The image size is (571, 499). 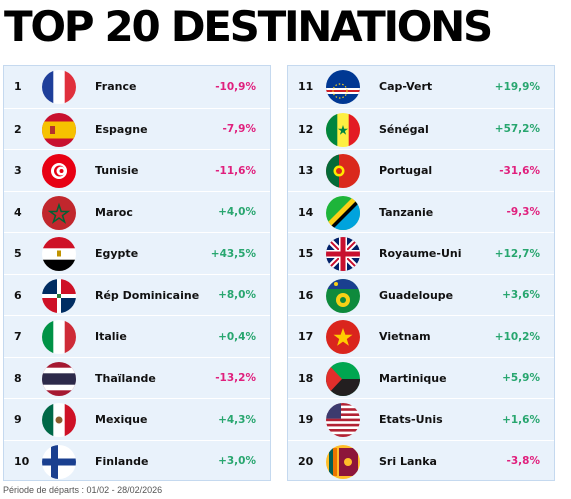 I want to click on rank-number: 13, so click(x=306, y=171).